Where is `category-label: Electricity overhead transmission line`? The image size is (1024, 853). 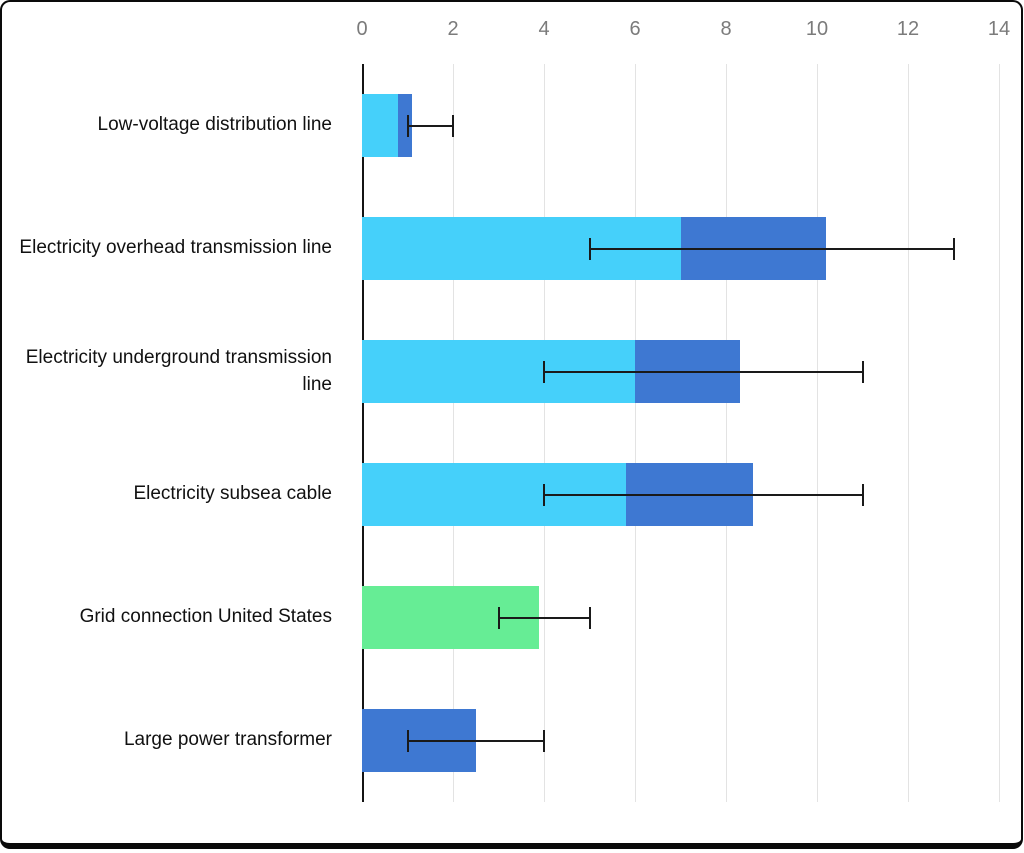
category-label: Electricity overhead transmission line is located at coordinates (175, 248).